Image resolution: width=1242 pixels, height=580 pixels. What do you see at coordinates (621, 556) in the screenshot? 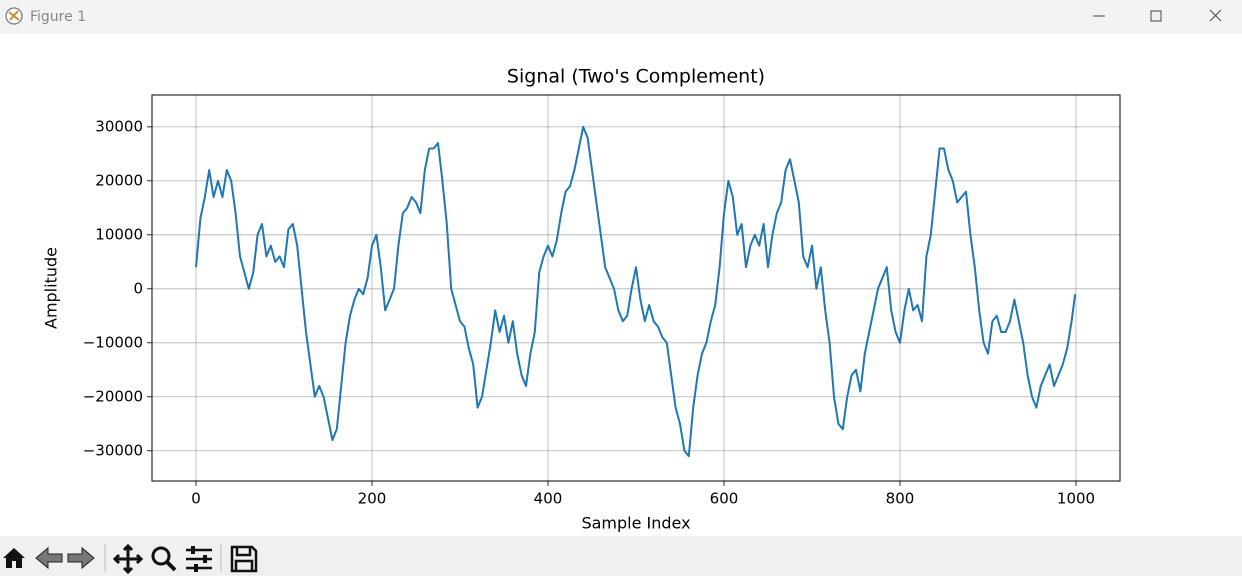
I see `toolbar` at bounding box center [621, 556].